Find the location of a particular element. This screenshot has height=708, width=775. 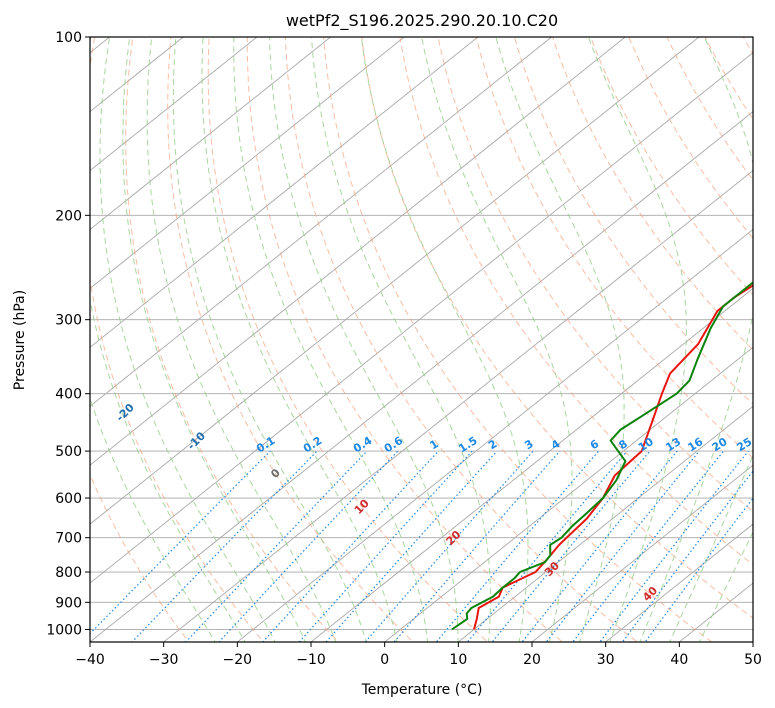

mixing-ratio-label: 0.4 is located at coordinates (363, 445).